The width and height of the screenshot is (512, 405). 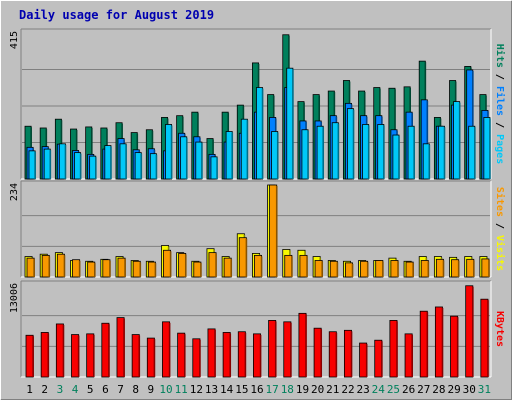 I want to click on day-label-3: 3, so click(x=60, y=389).